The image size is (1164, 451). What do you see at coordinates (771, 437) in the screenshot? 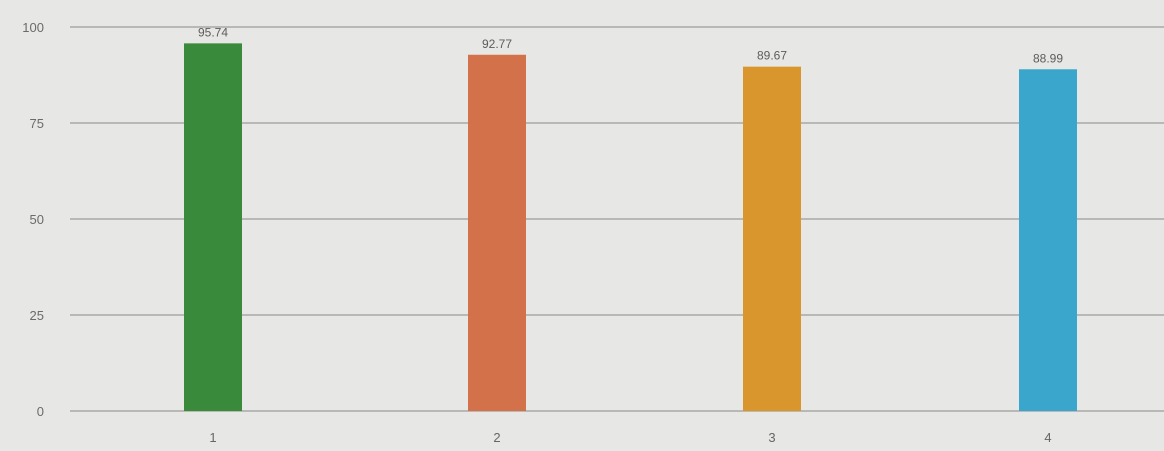
I see `x-tick-label: 3` at bounding box center [771, 437].